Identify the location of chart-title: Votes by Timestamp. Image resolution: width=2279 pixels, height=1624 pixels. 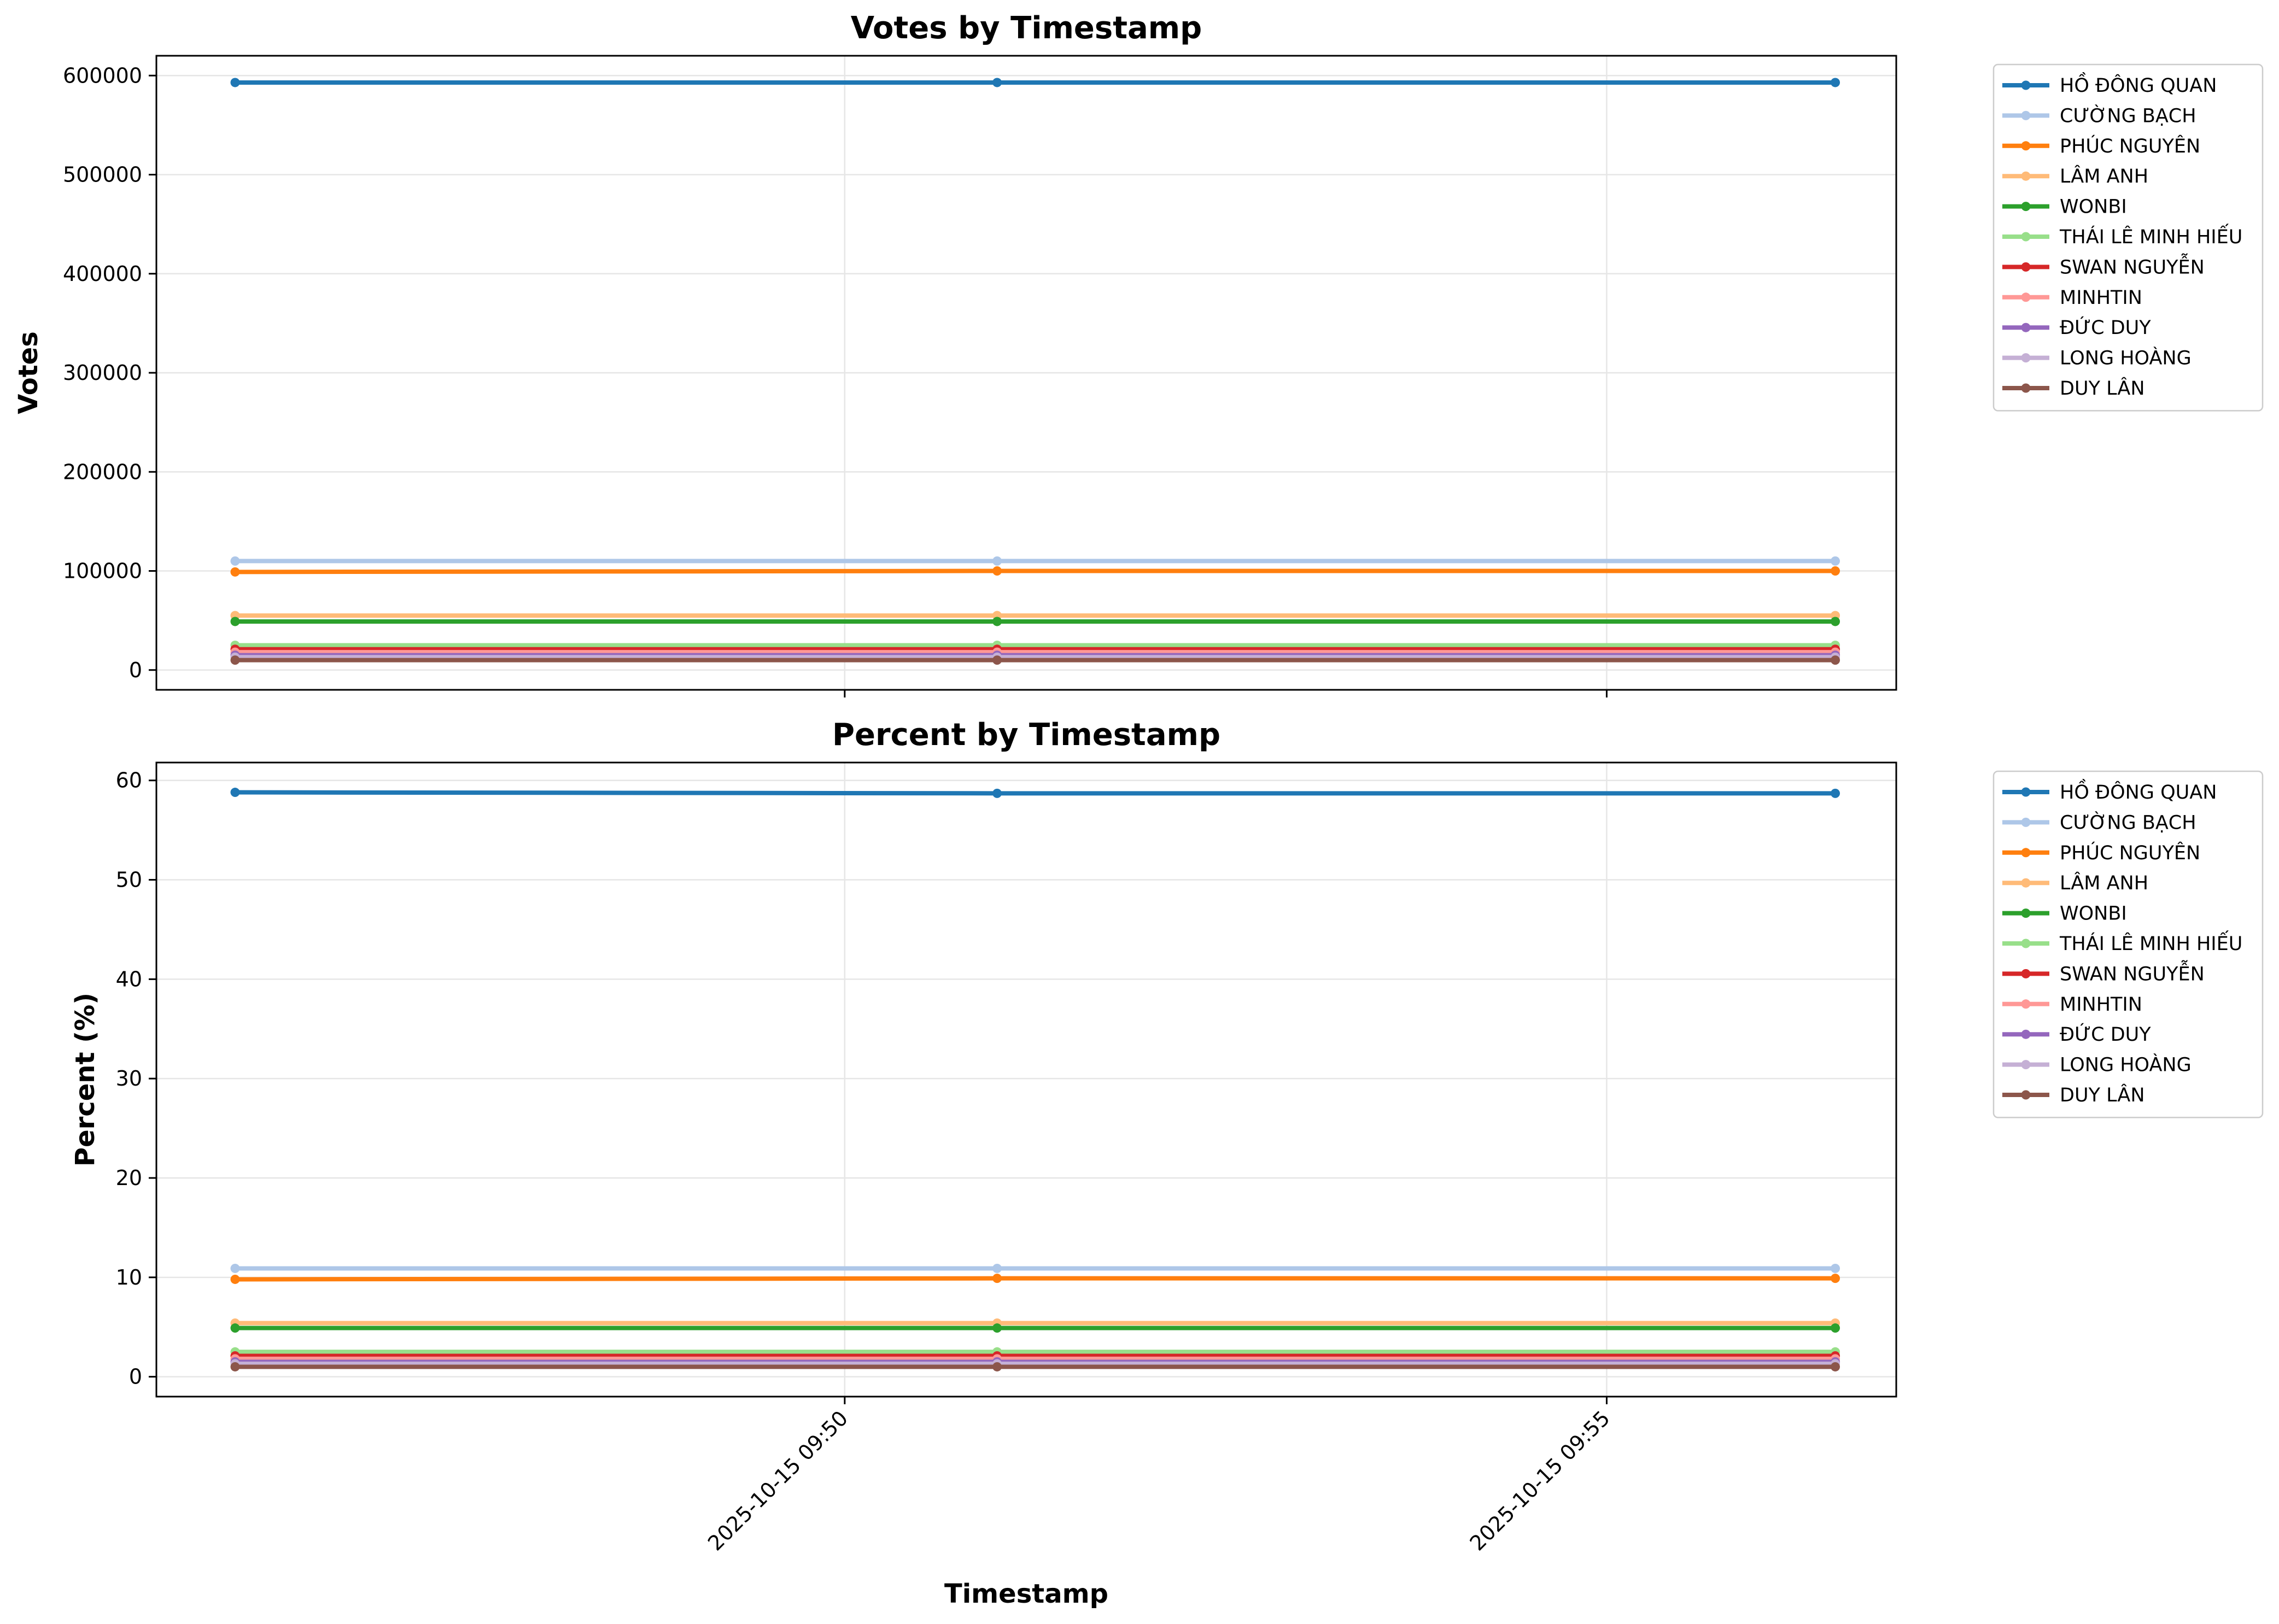
(1026, 28).